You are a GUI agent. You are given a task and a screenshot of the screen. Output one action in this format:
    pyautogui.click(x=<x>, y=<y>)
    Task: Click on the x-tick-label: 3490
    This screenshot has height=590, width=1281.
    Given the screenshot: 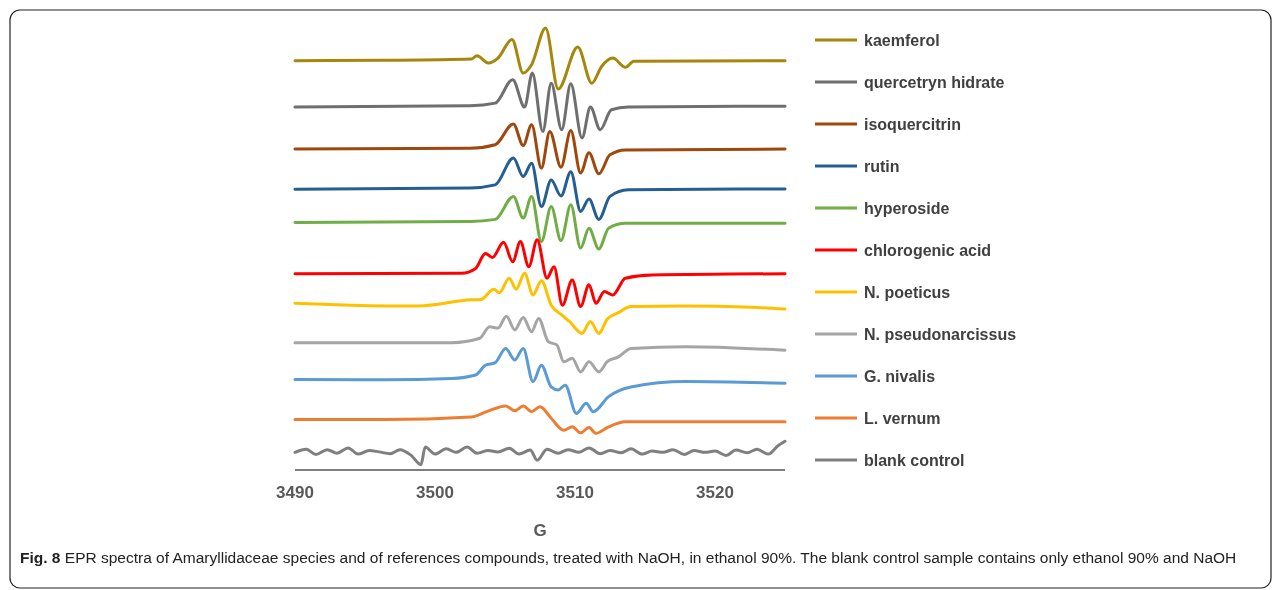 What is the action you would take?
    pyautogui.click(x=295, y=492)
    